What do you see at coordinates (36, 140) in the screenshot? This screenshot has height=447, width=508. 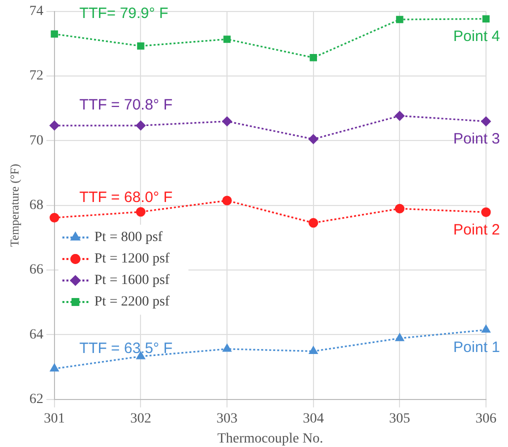 I see `y-tick-label: 70` at bounding box center [36, 140].